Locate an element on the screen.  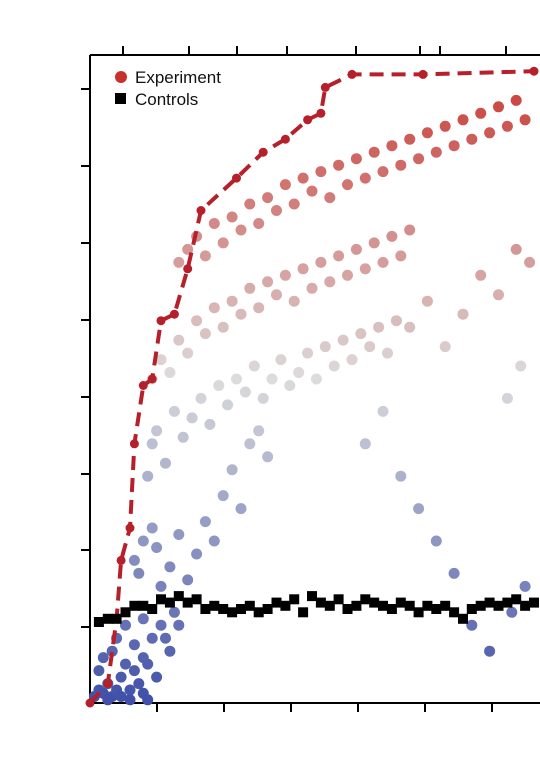
legend-experiment-marker is located at coordinates (121, 77).